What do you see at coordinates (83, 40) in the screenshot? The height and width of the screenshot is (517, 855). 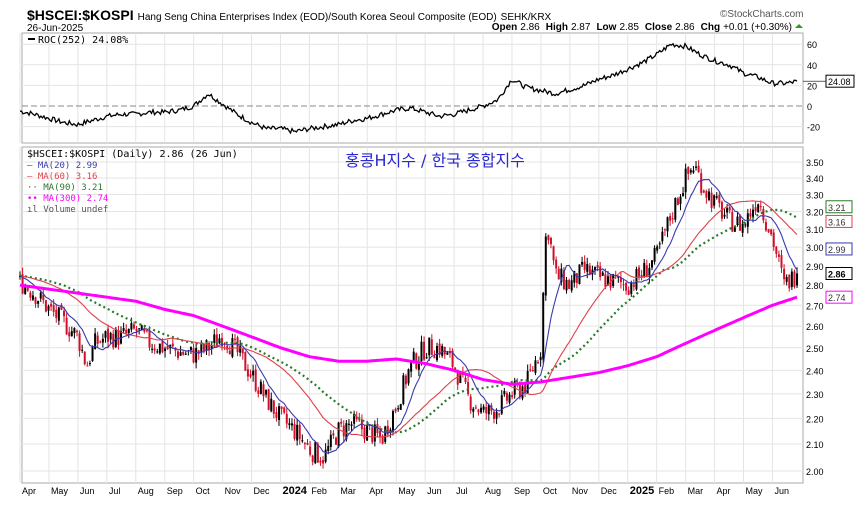 I see `roc-legend-label: ROC(252) 24.08%` at bounding box center [83, 40].